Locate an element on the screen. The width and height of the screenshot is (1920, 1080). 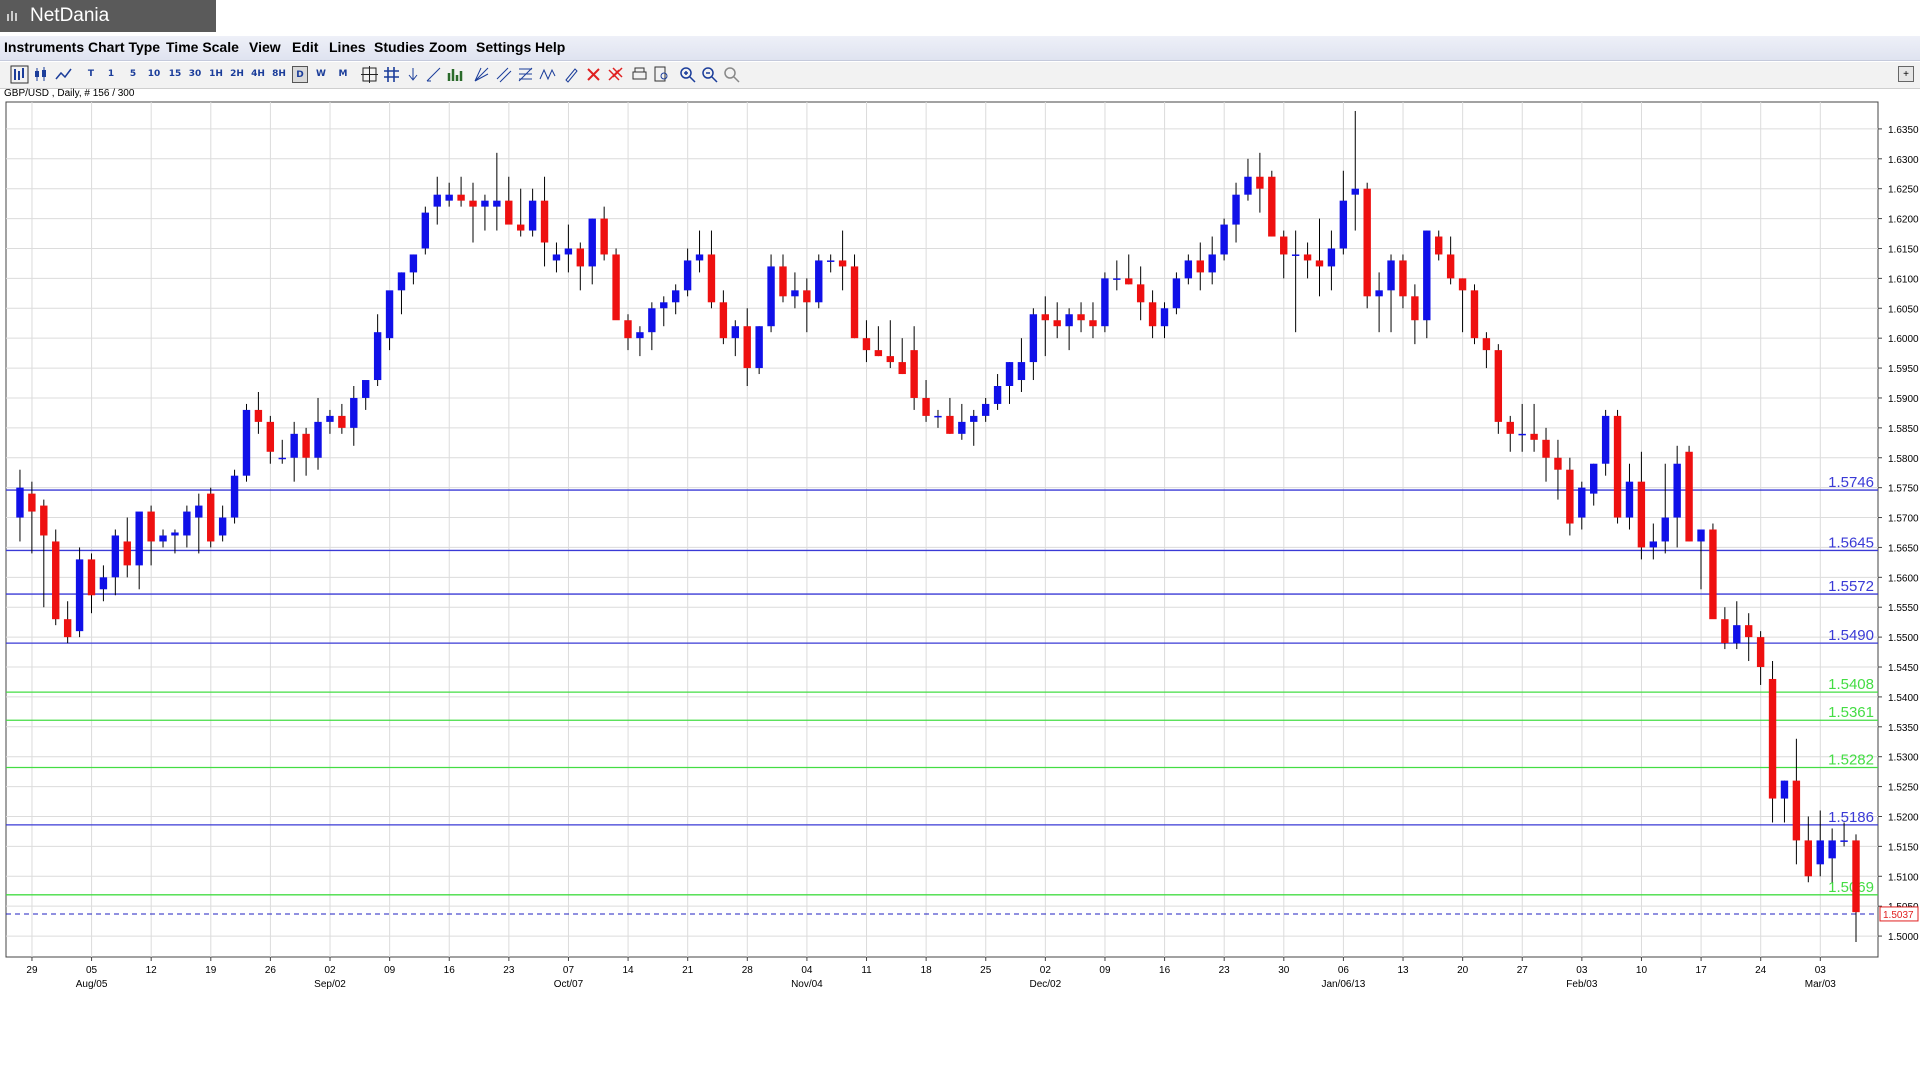
x-tick-label: 09 is located at coordinates (390, 970).